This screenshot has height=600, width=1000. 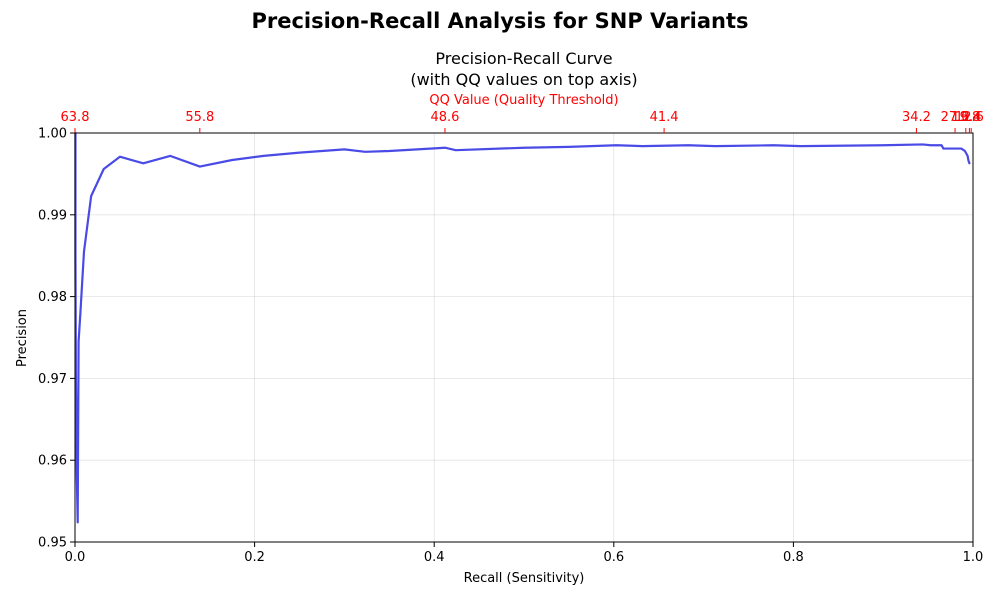 I want to click on x-axis-ticks: 0.0 0.2 0.4 0.6 0.8 1.0, so click(x=524, y=553).